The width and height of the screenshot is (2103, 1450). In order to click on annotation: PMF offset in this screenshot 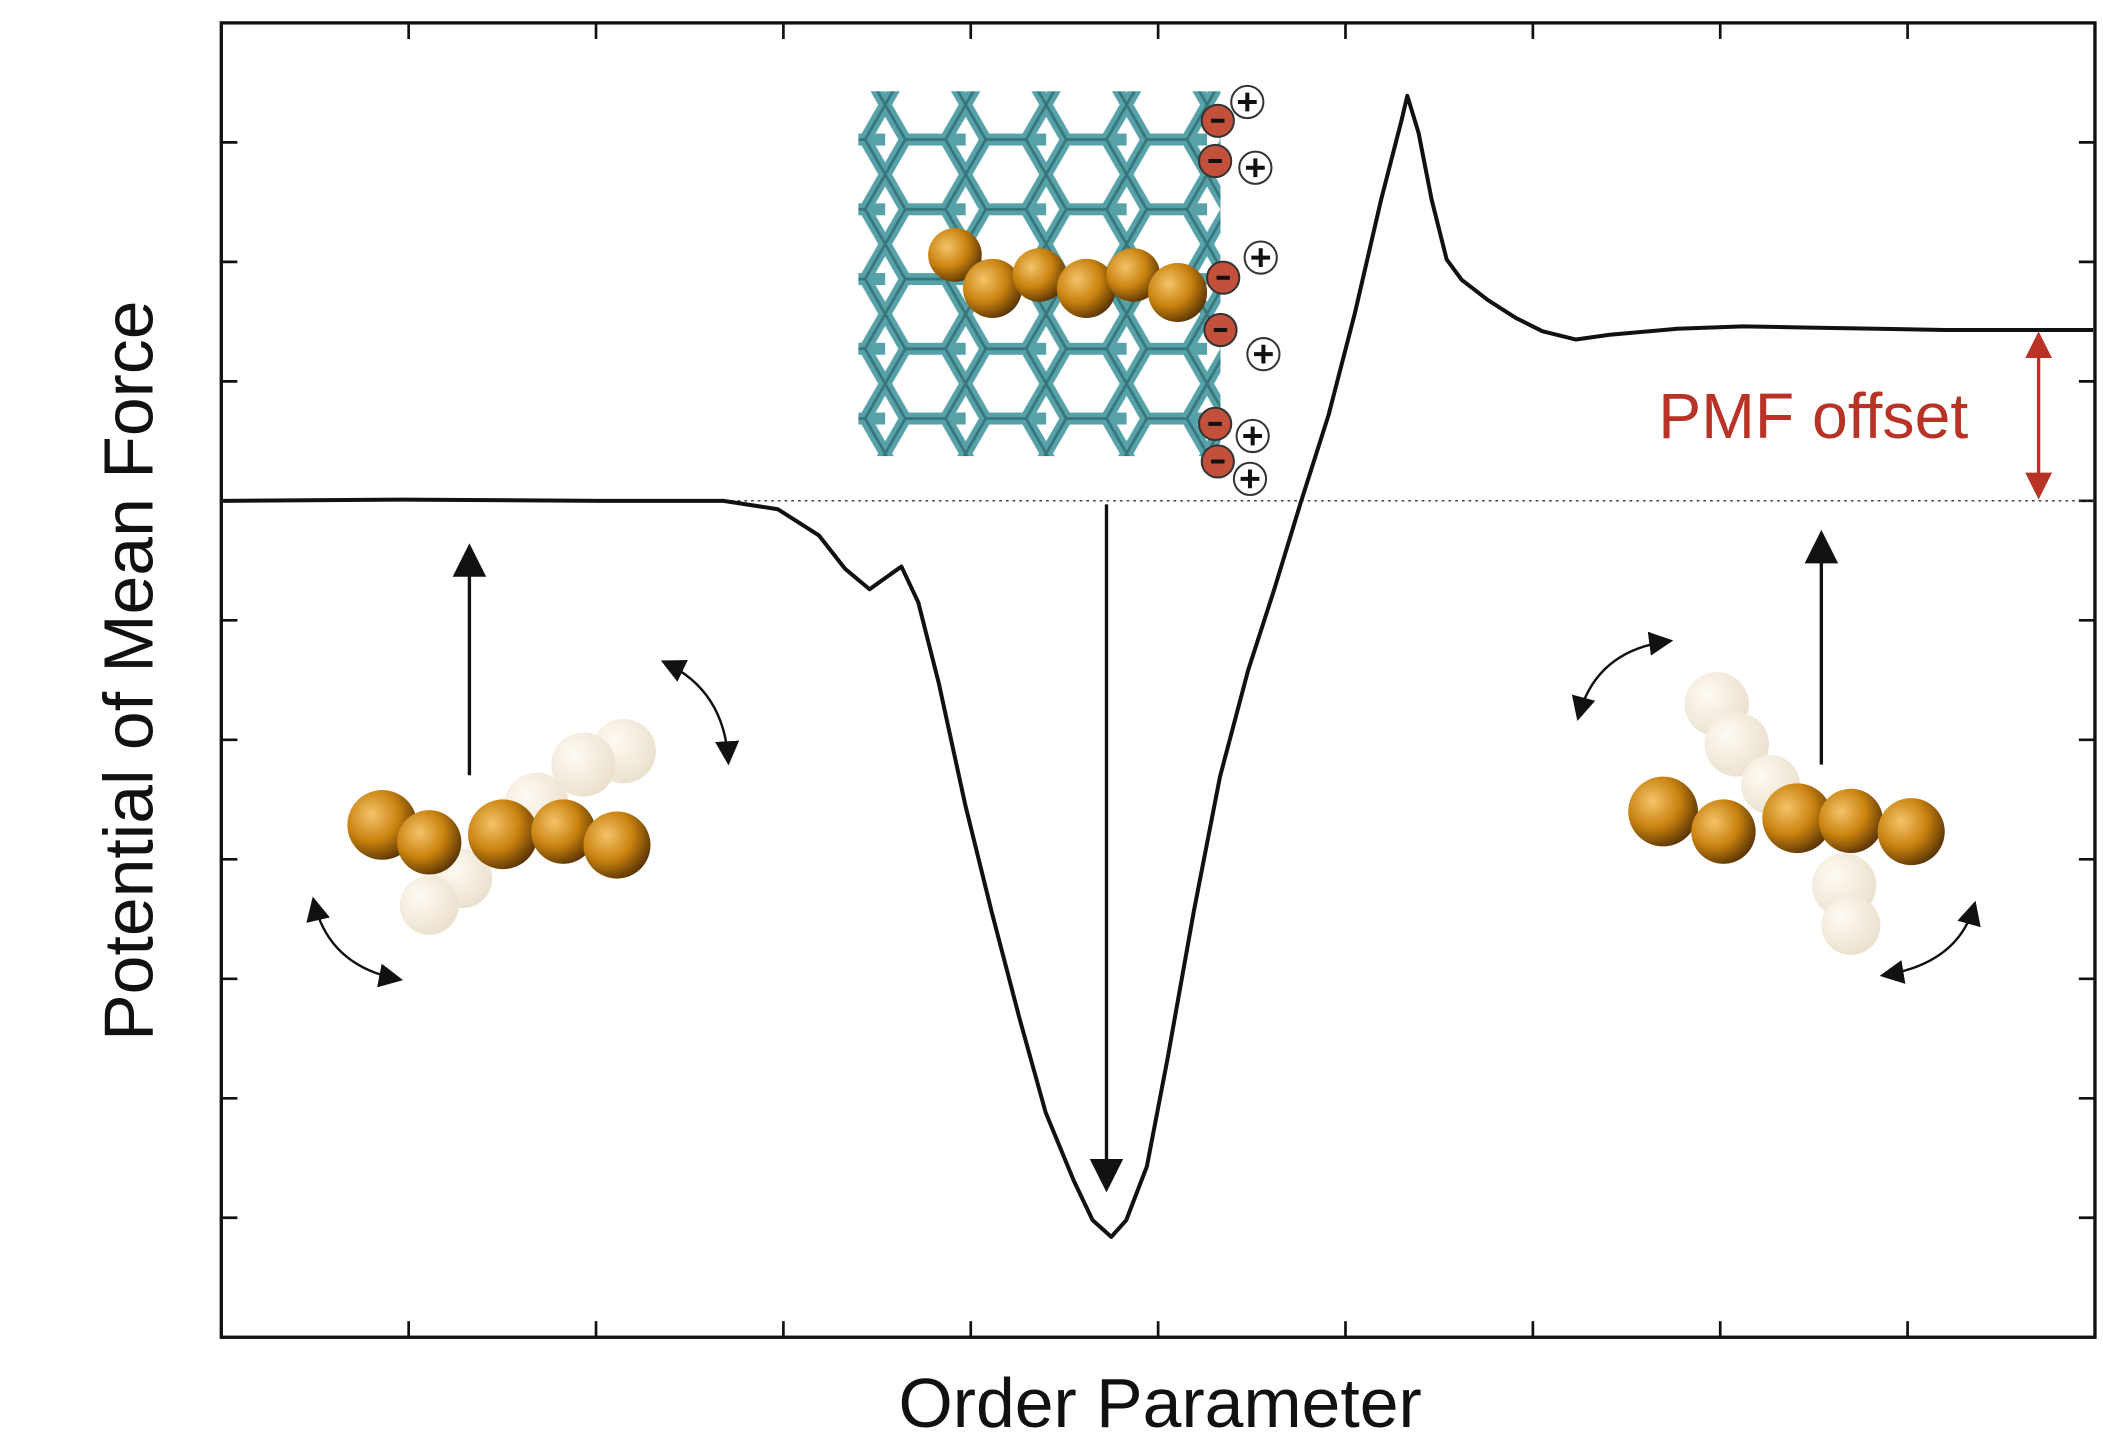, I will do `click(1813, 416)`.